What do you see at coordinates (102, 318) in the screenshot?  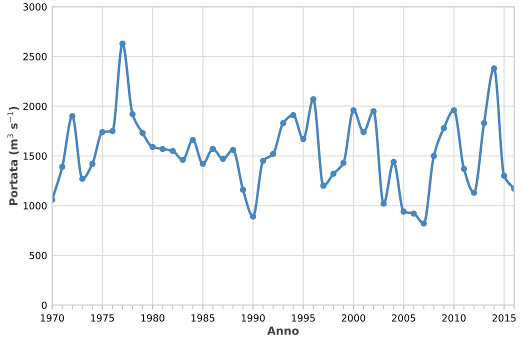 I see `x-tick-label: 1975` at bounding box center [102, 318].